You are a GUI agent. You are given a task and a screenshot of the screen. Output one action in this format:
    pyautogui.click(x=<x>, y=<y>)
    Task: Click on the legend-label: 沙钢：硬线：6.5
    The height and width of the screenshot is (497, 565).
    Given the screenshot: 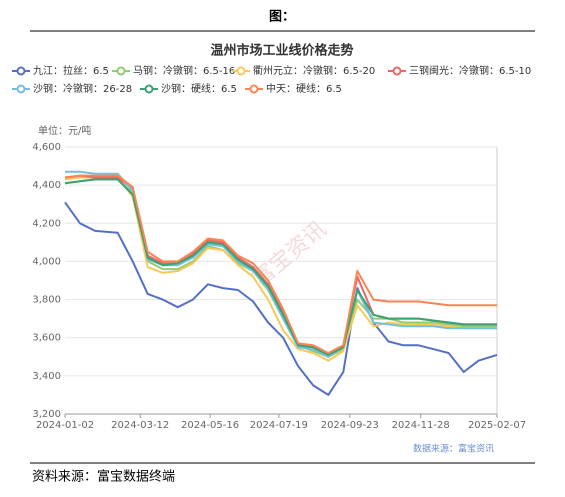 What is the action you would take?
    pyautogui.click(x=199, y=88)
    